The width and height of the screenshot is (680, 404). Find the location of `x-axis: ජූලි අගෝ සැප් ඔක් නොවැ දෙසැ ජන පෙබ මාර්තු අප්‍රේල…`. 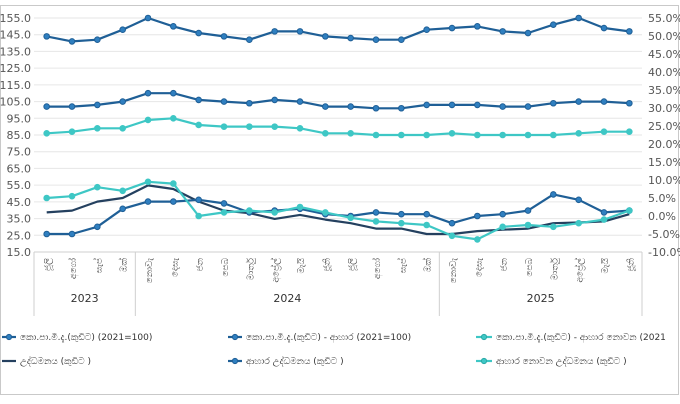

x-axis: ජූලි අගෝ සැප් ඔක් නොවැ දෙසැ ජන පෙබ මාර්තු අප්‍රේල… is located at coordinates (338, 283).